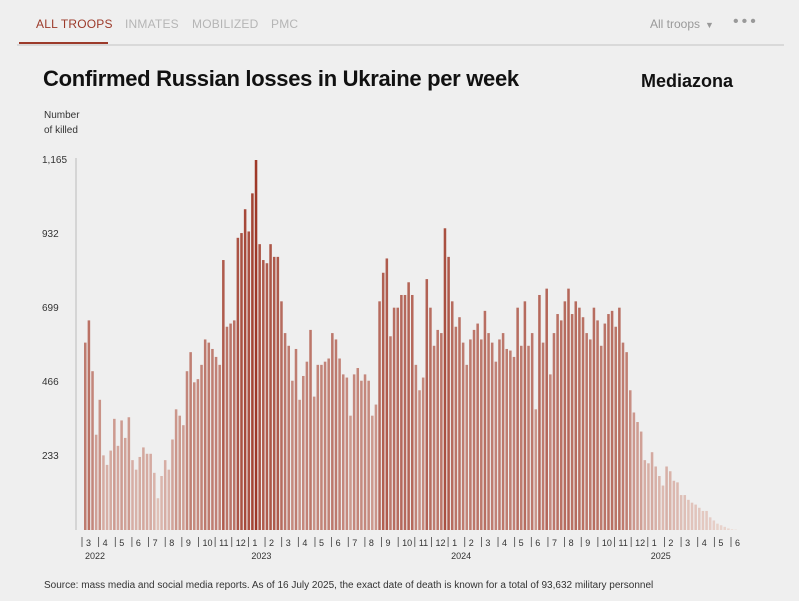  What do you see at coordinates (62, 115) in the screenshot?
I see `y-axis-label-line-1: Number` at bounding box center [62, 115].